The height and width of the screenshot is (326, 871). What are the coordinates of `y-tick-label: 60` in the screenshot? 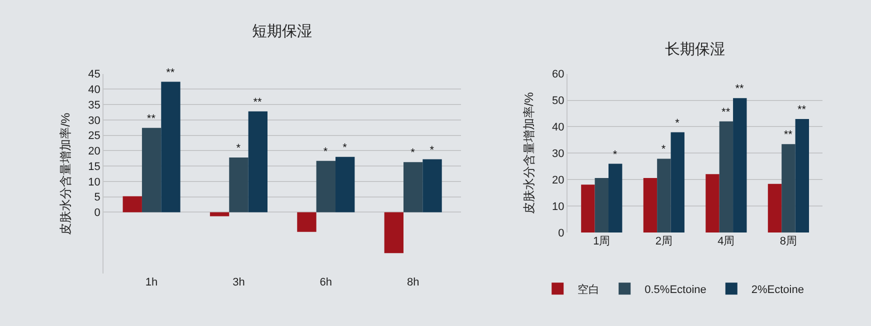 It's located at (558, 74).